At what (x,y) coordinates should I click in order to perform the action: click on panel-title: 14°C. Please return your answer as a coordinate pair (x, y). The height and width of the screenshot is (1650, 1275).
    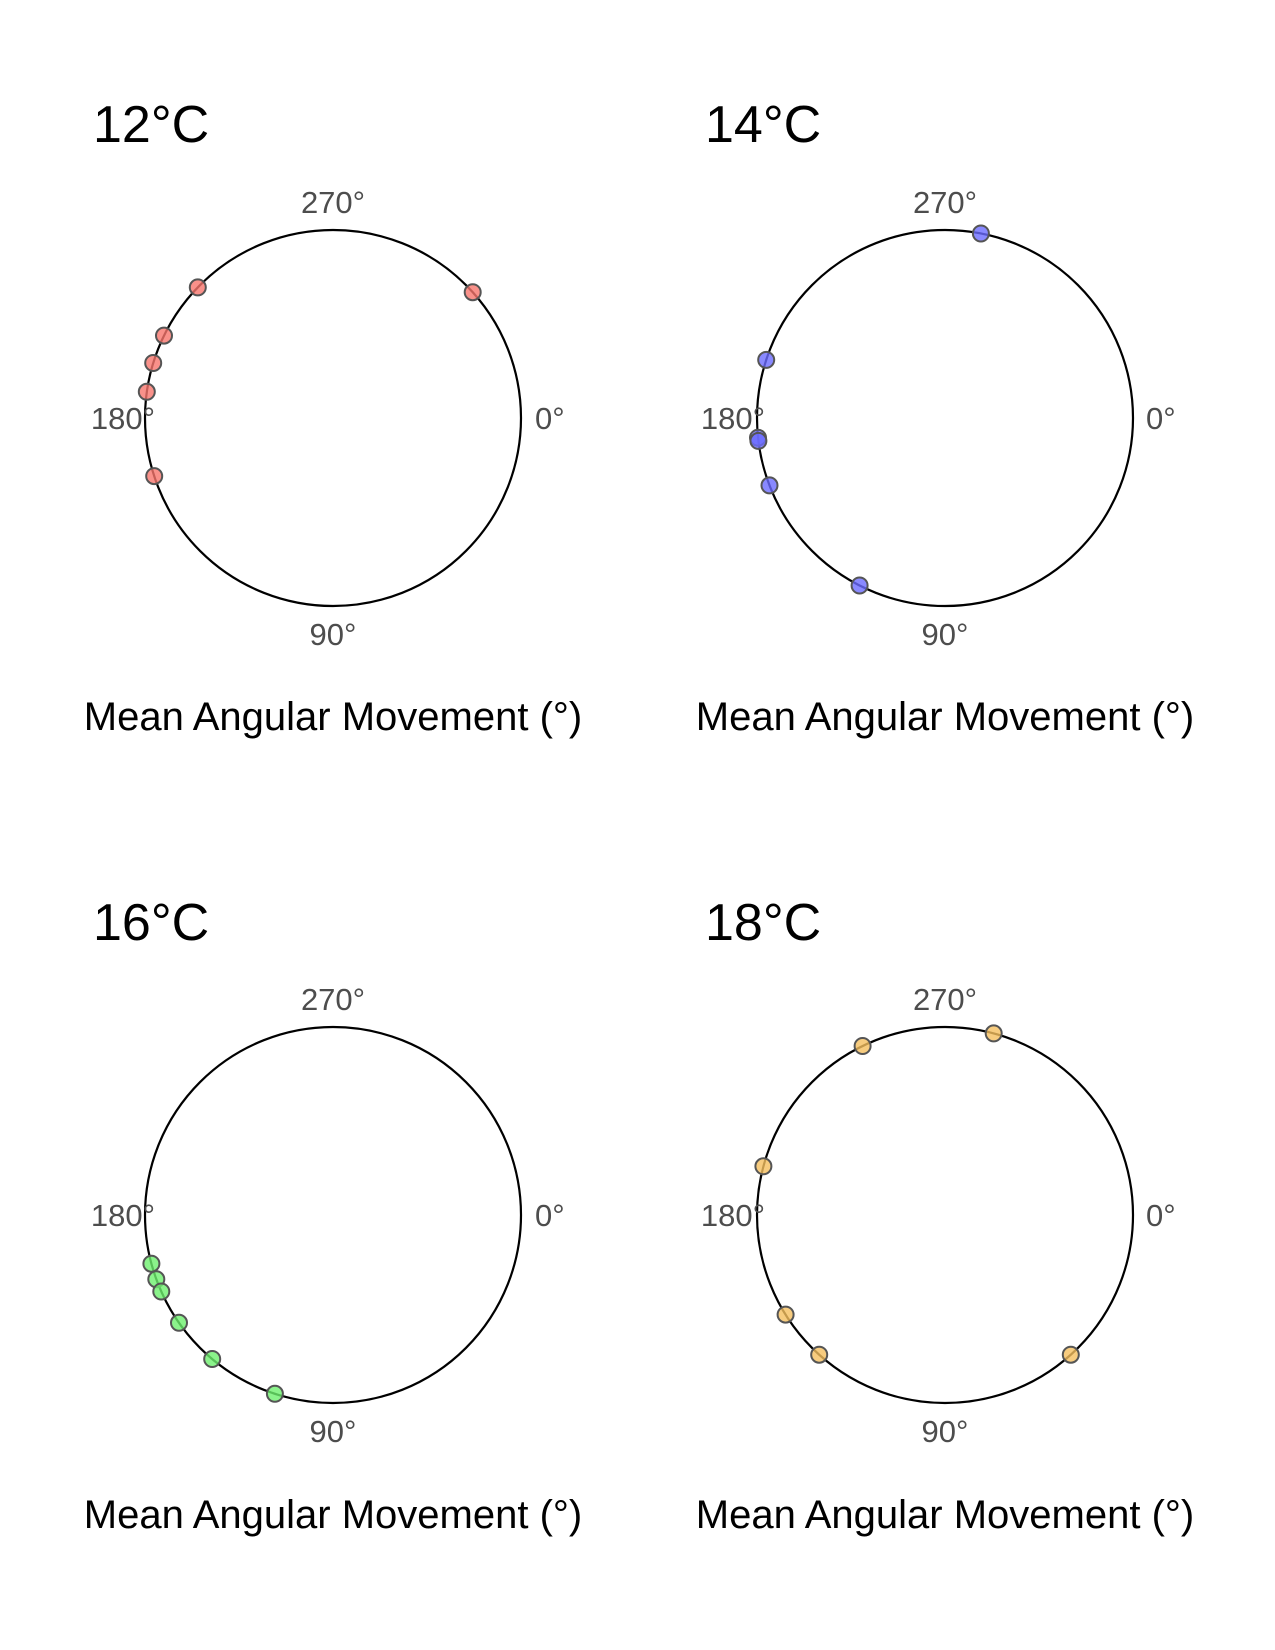
    Looking at the image, I should click on (763, 125).